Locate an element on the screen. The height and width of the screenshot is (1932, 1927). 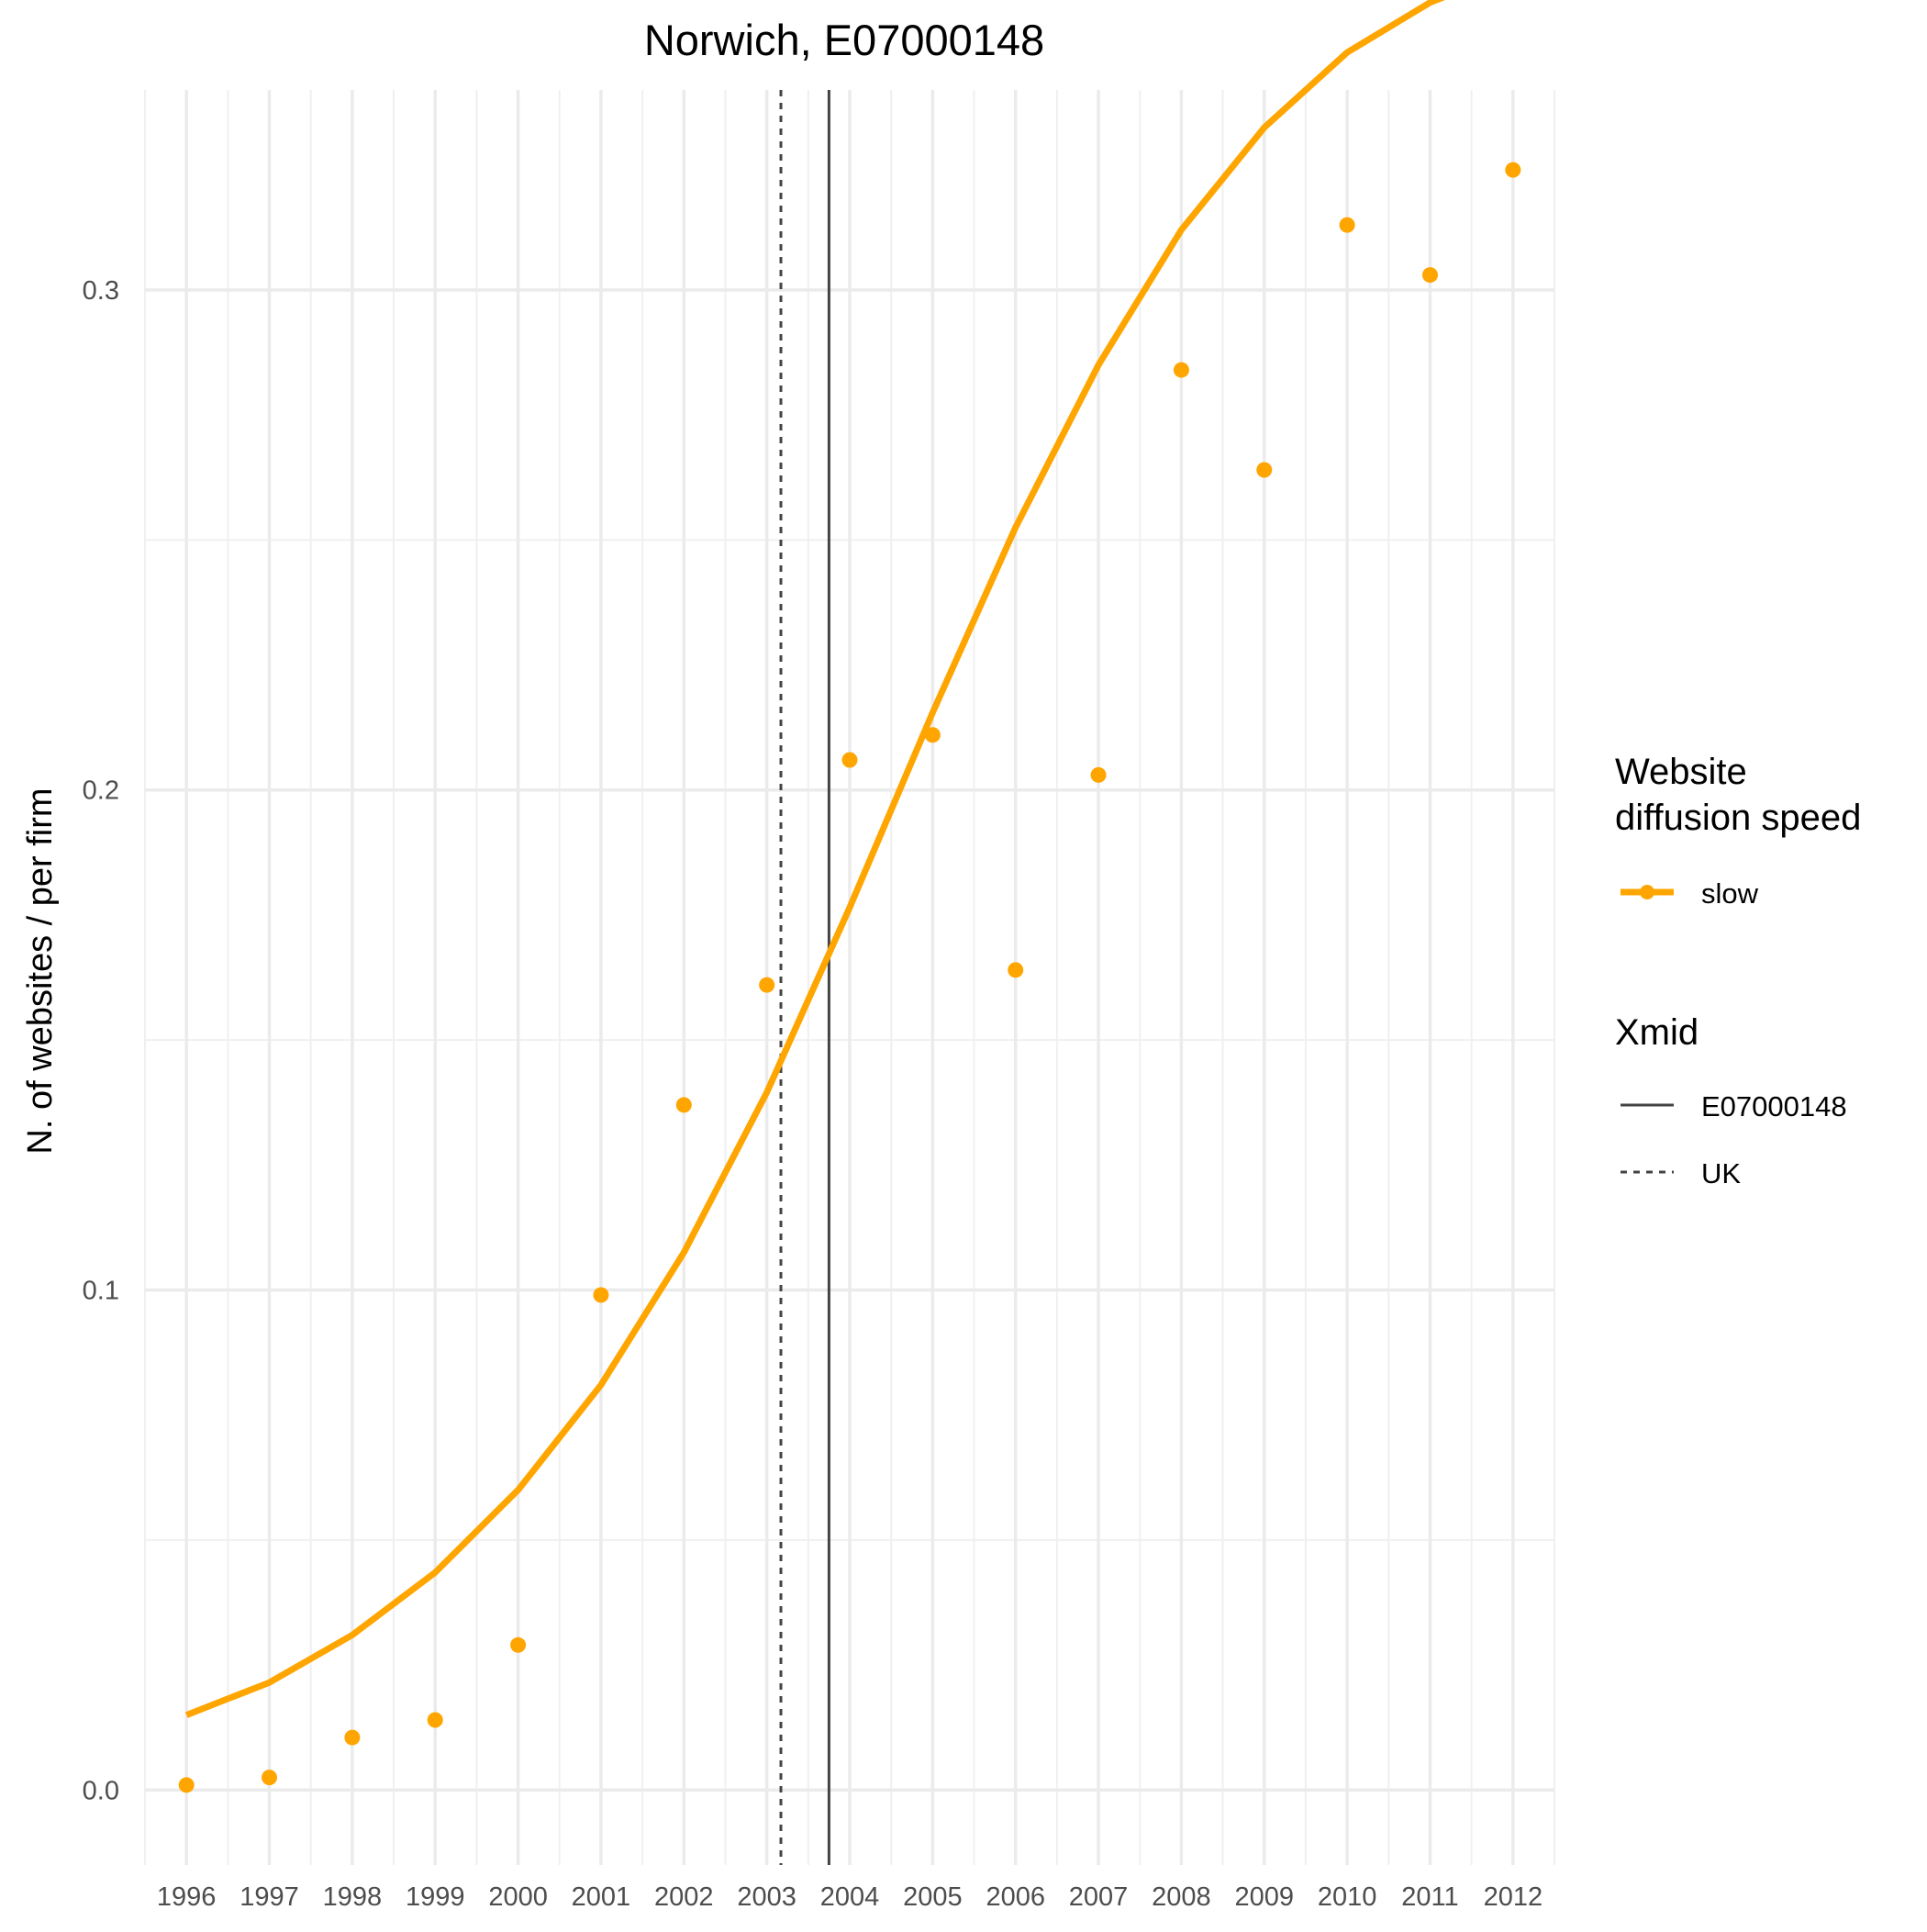
y-tick-label: 0.1 is located at coordinates (101, 1290).